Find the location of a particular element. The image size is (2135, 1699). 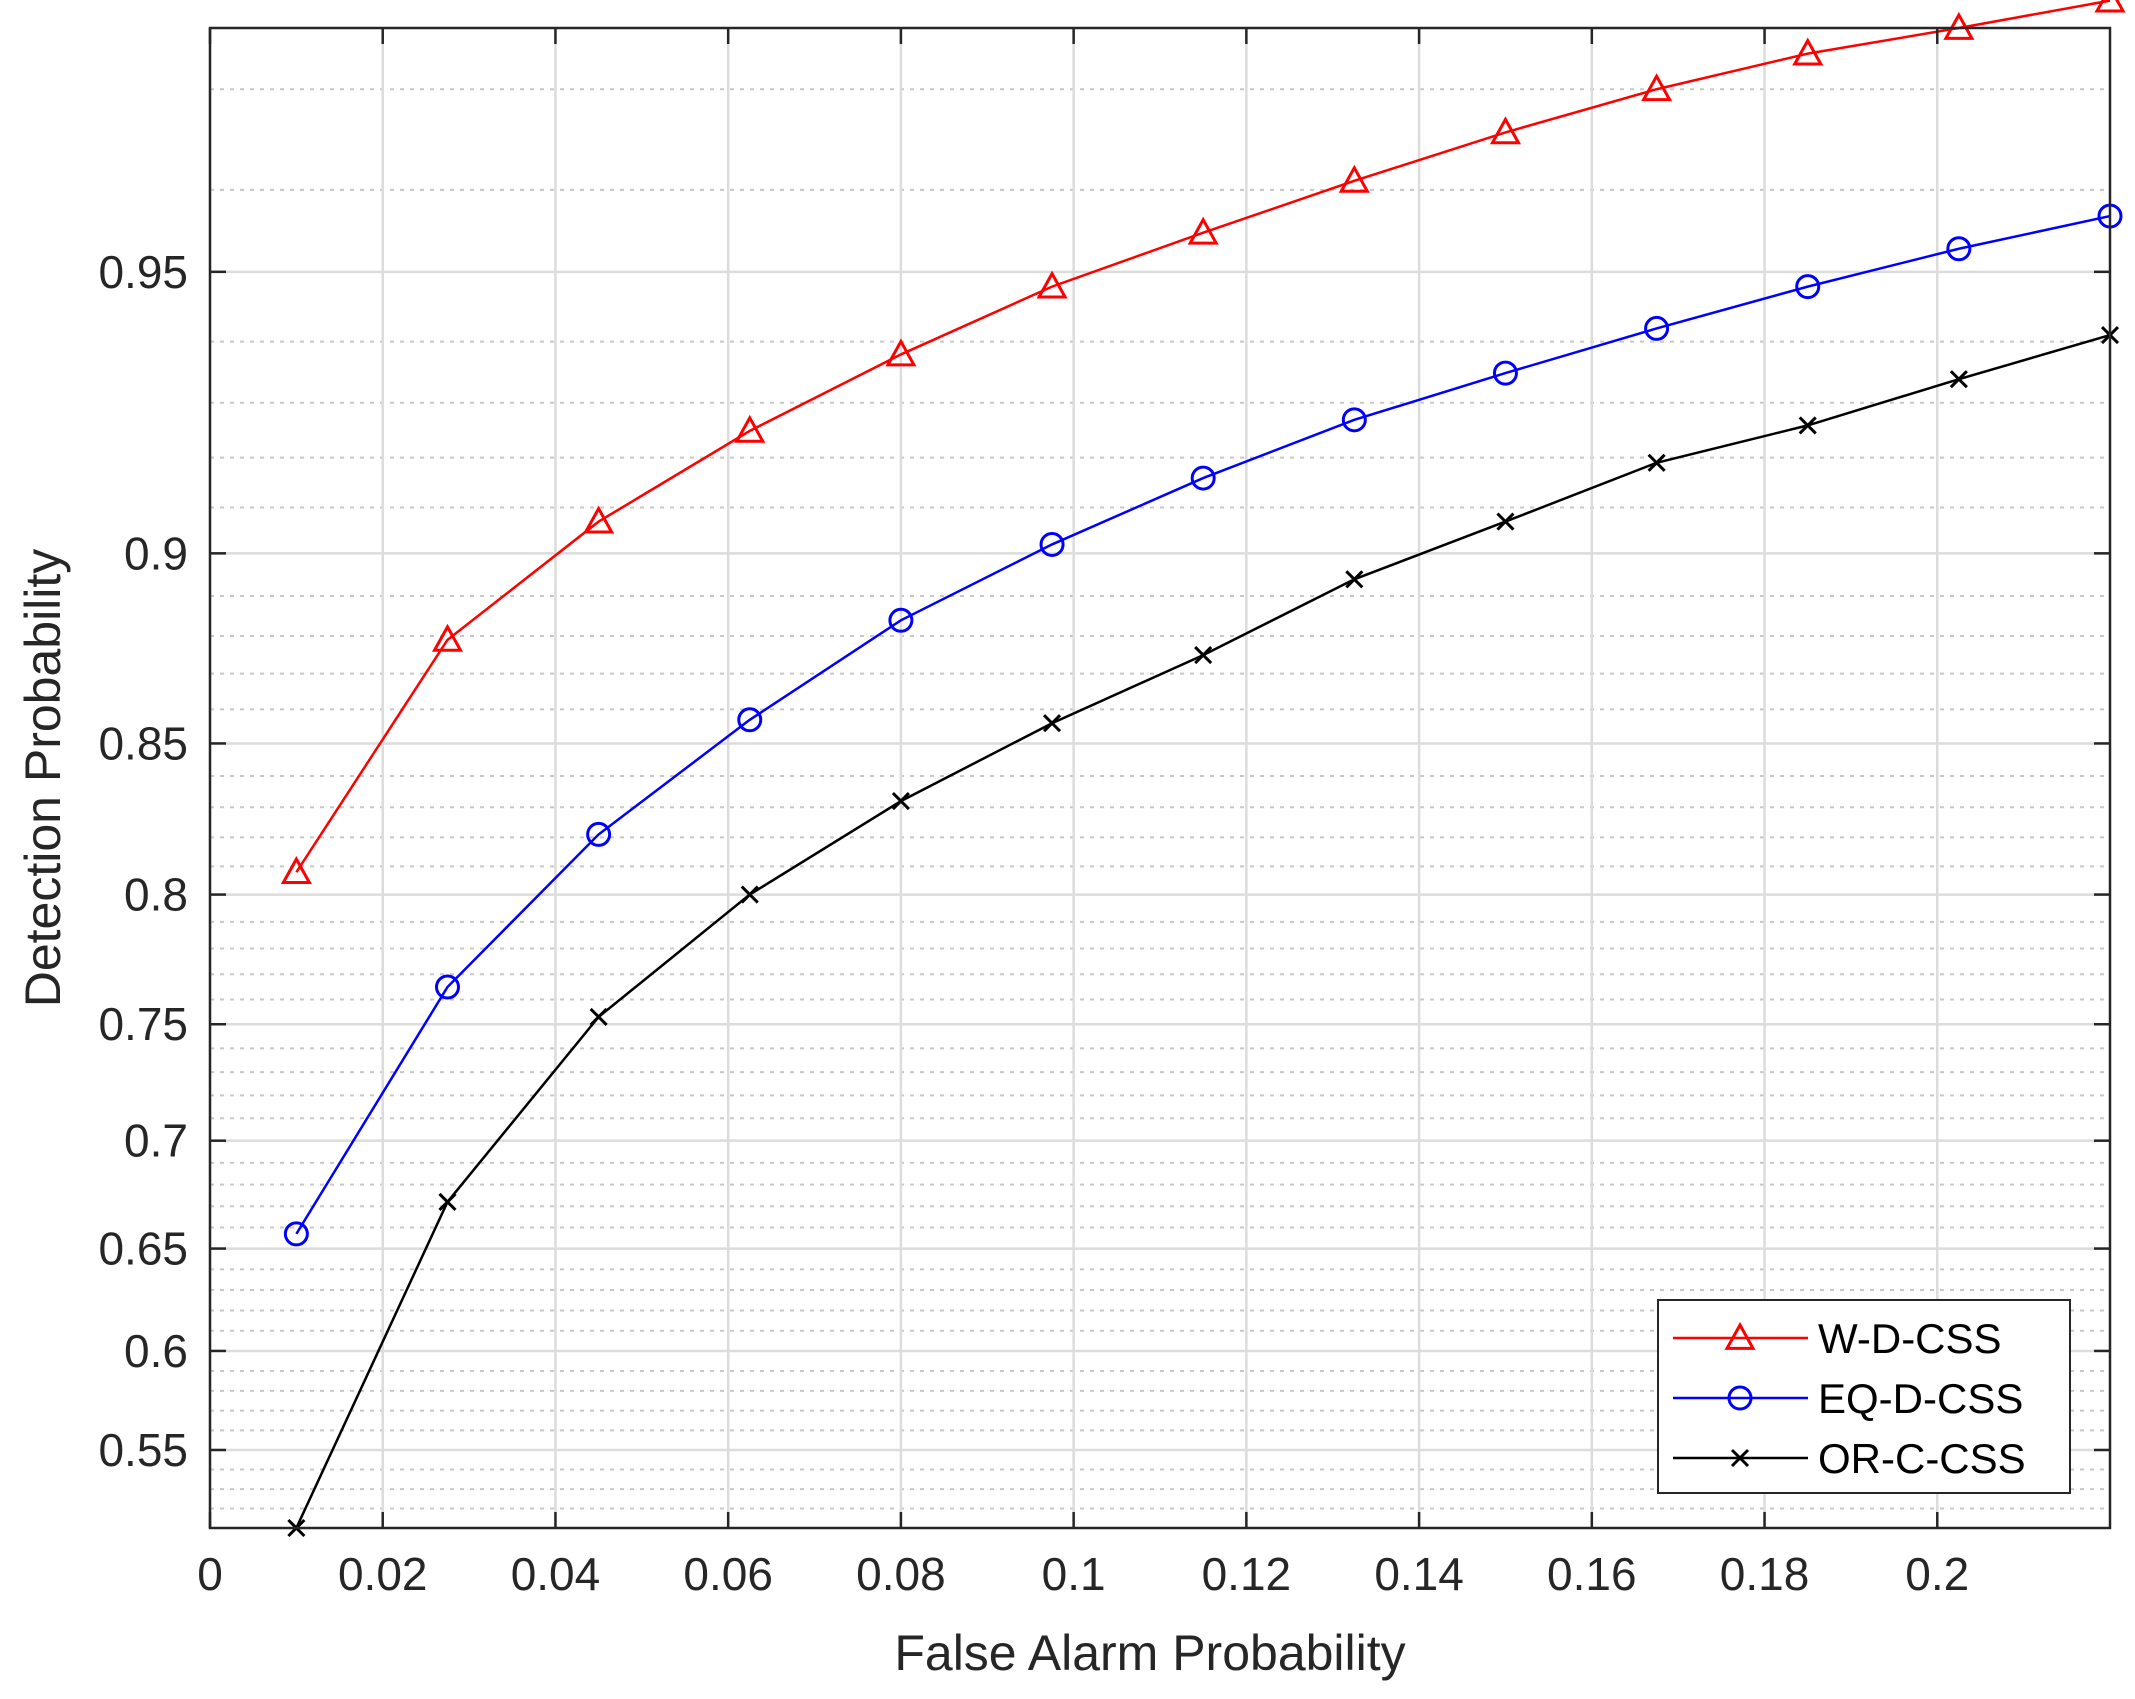

y-tick-label: 0.55 is located at coordinates (143, 1450).